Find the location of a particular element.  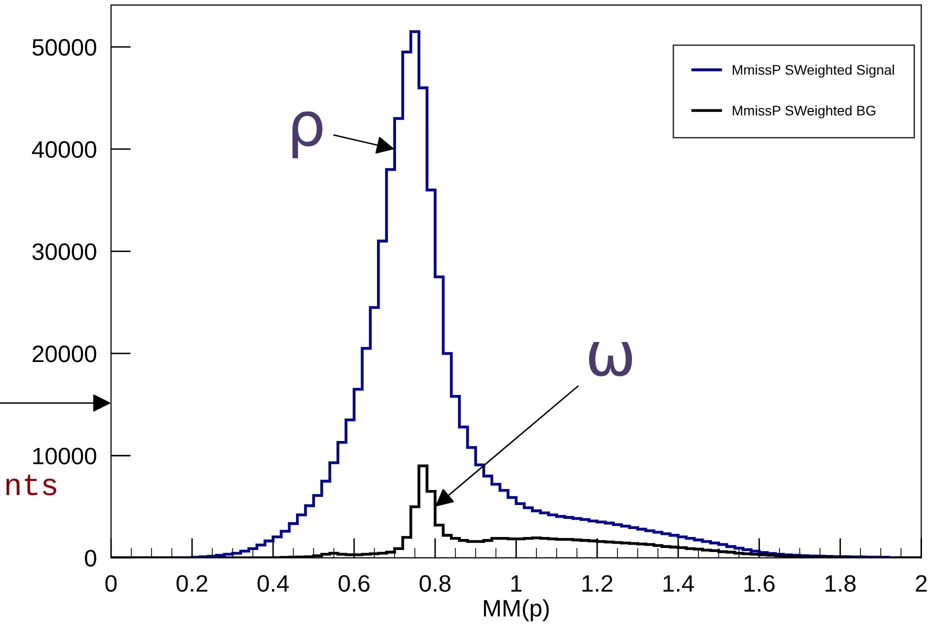

y-tick-label: 0 is located at coordinates (90, 558).